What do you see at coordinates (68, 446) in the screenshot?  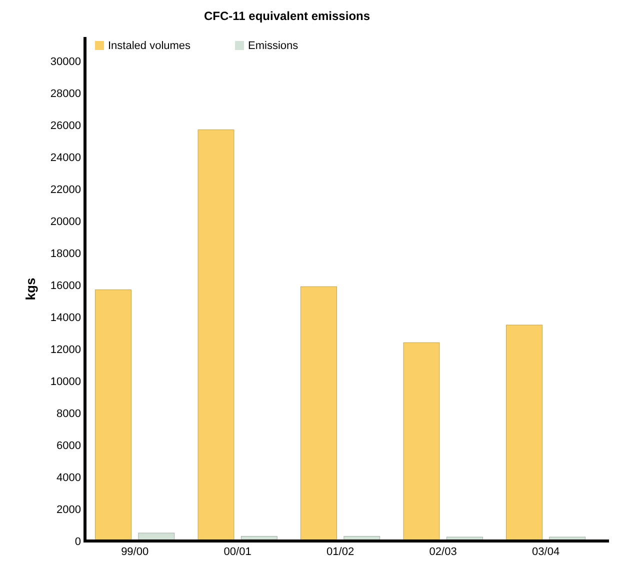 I see `y-tick-label: 6000` at bounding box center [68, 446].